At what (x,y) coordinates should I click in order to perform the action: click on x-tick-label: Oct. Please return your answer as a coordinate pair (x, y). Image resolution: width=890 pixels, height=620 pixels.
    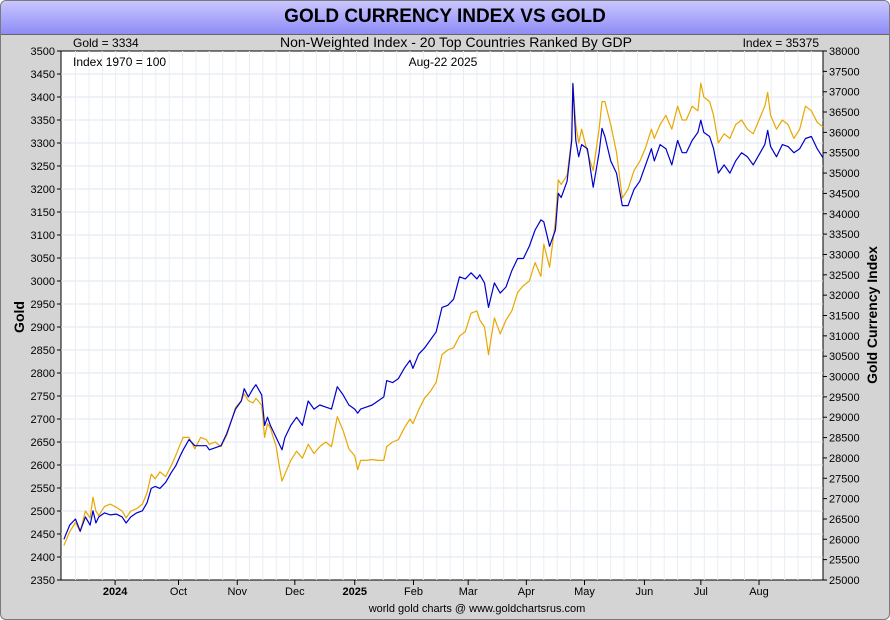
    Looking at the image, I should click on (178, 592).